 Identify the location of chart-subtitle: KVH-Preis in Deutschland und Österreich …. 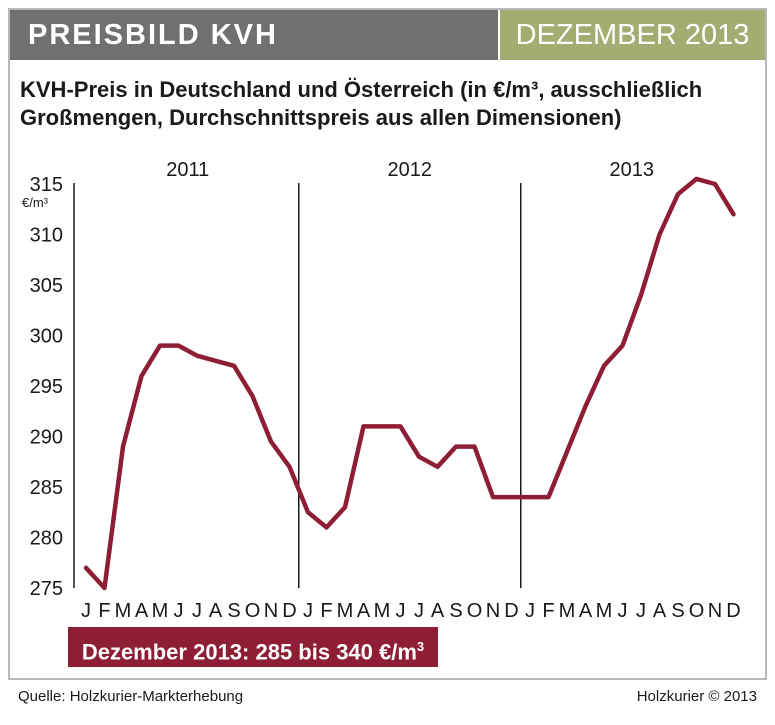
(361, 103).